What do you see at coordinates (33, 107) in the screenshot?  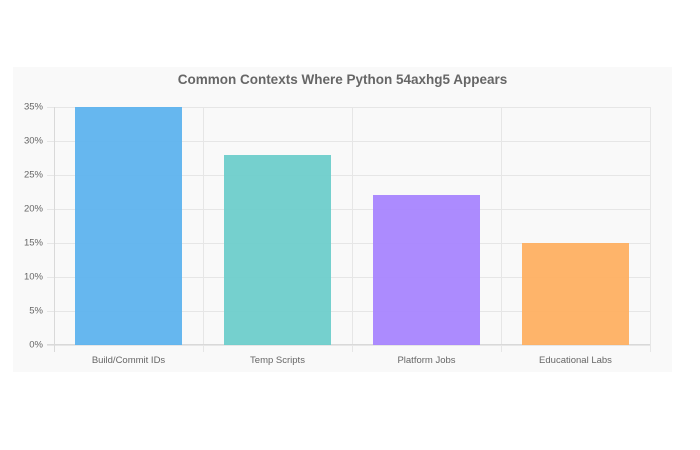 I see `y-tick-label: 35%` at bounding box center [33, 107].